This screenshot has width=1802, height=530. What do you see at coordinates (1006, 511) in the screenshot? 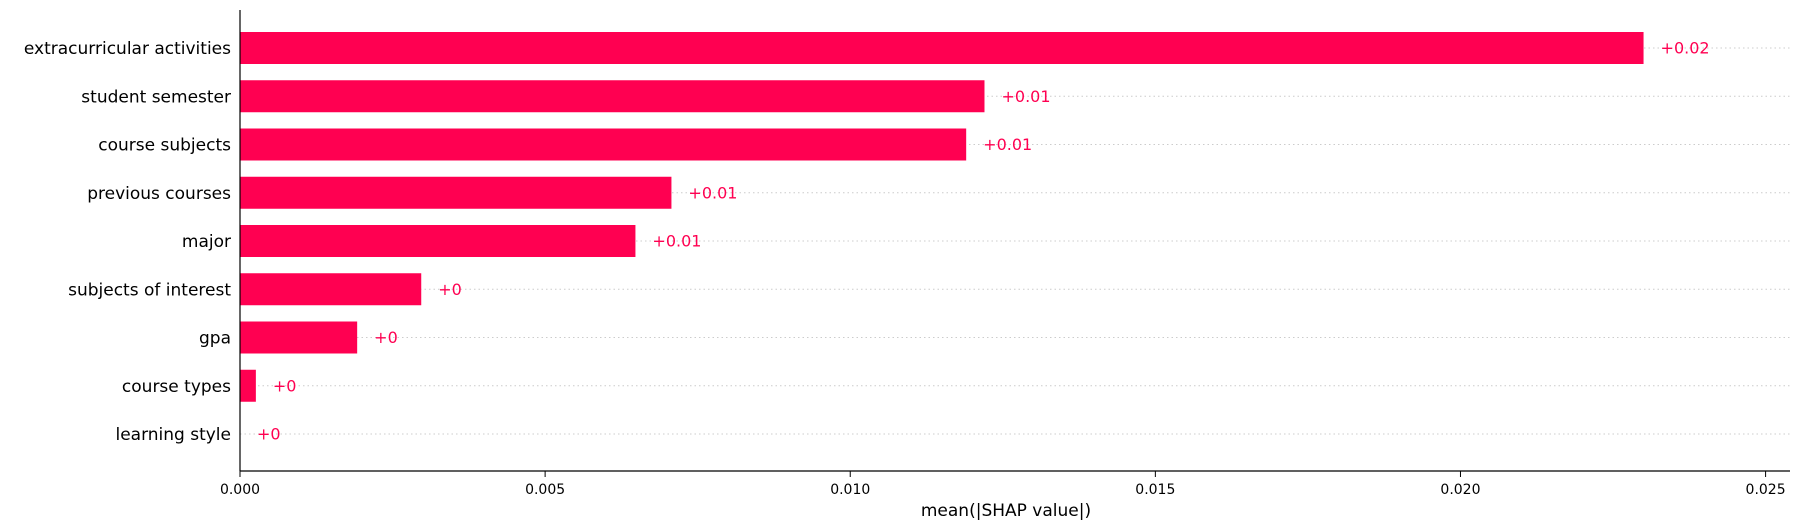
I see `x-axis-title: mean(|SHAP value|)` at bounding box center [1006, 511].